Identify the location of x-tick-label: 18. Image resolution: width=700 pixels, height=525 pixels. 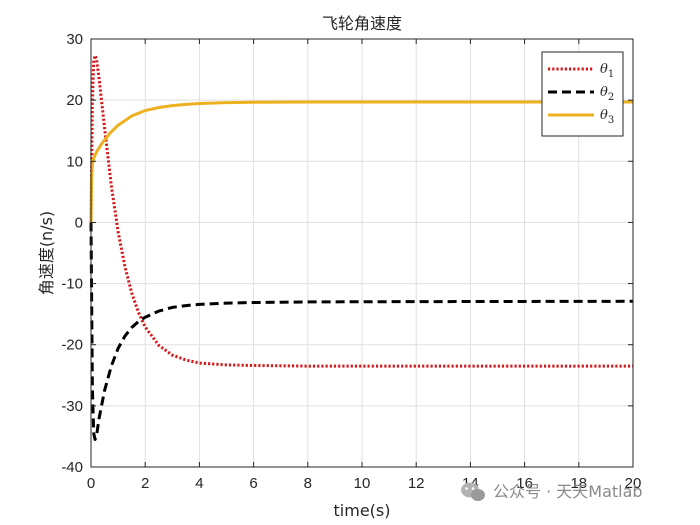
(578, 483).